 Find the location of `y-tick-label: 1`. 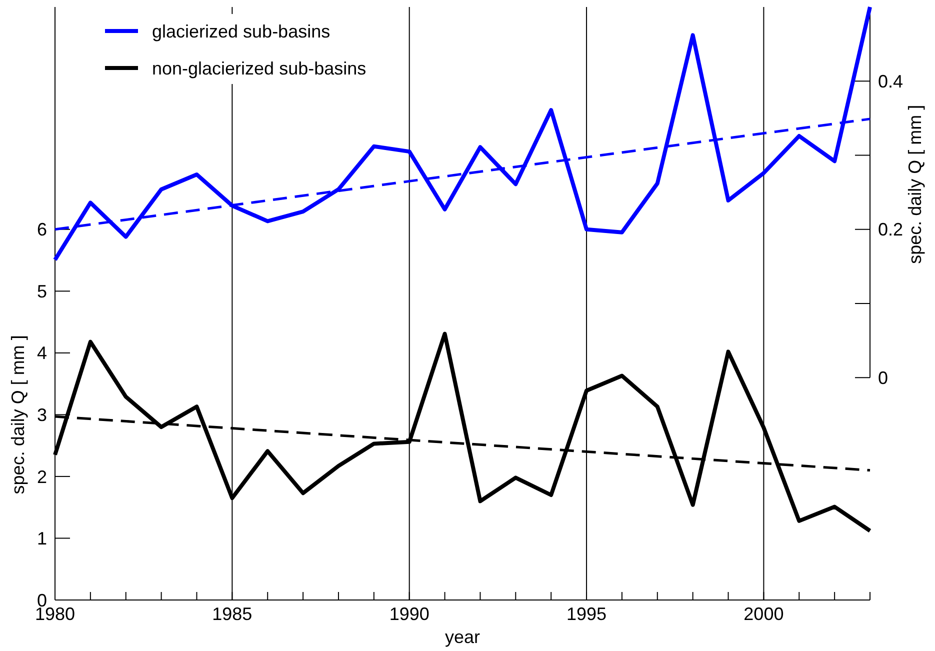

y-tick-label: 1 is located at coordinates (41, 538).